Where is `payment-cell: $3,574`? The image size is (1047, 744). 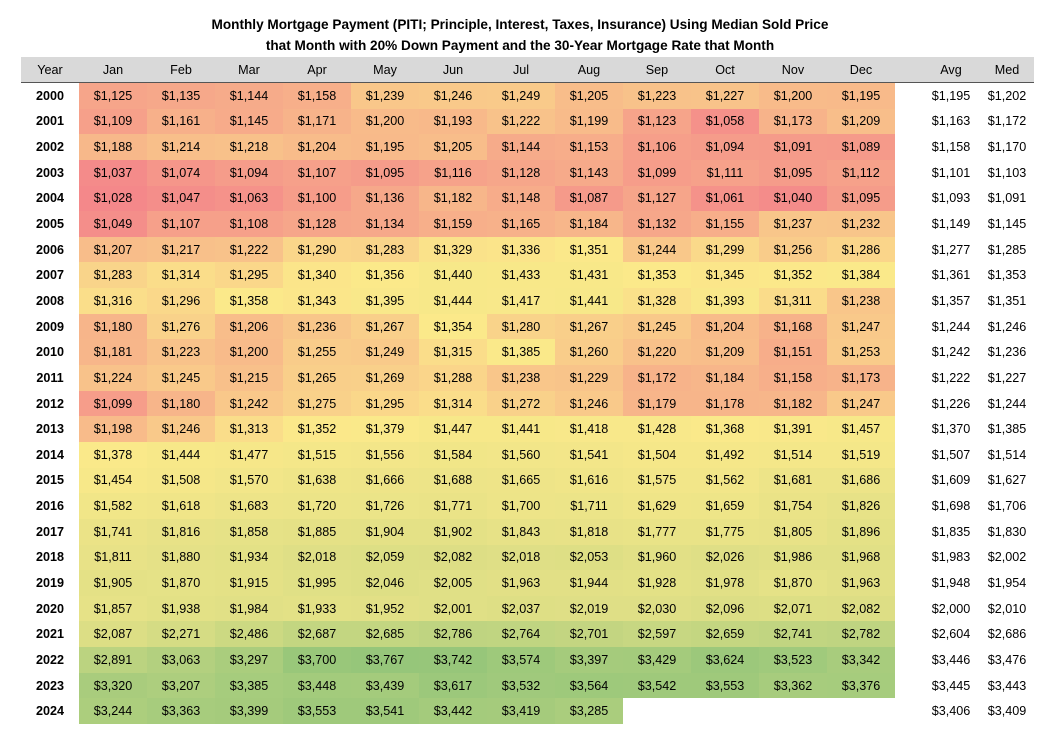 payment-cell: $3,574 is located at coordinates (521, 660).